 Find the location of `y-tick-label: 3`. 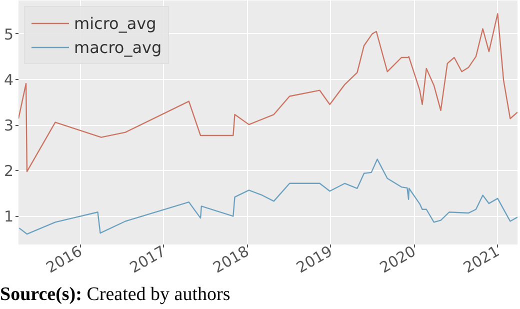

y-tick-label: 3 is located at coordinates (9, 125).